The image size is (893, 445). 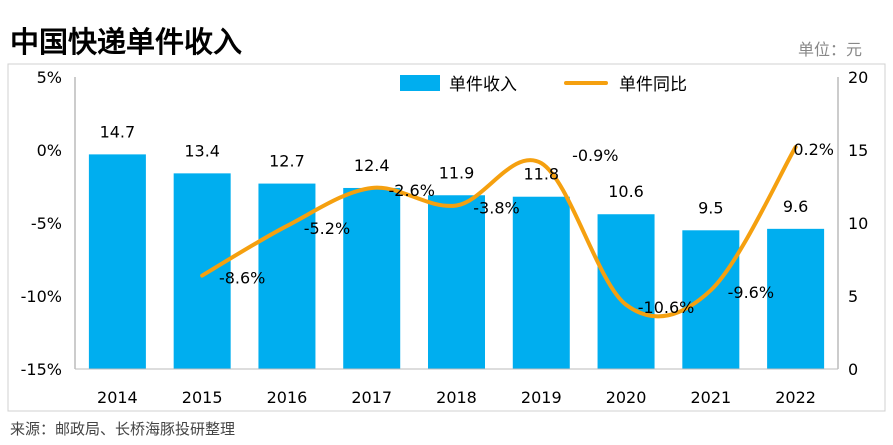 I want to click on right-tick-label: 15, so click(x=858, y=150).